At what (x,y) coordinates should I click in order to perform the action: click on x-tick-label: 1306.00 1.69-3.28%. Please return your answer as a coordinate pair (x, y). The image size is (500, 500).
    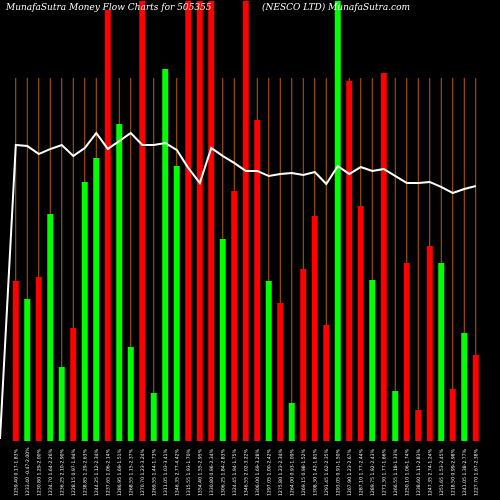
    Looking at the image, I should click on (258, 472).